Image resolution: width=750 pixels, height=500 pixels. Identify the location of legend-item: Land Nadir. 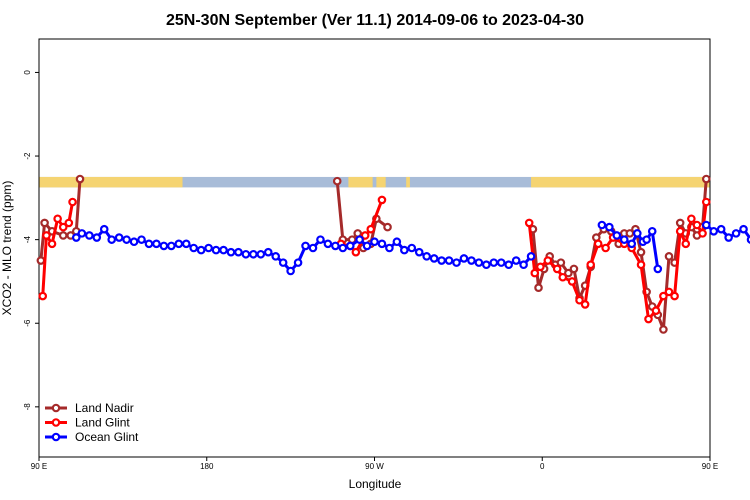
(89, 408).